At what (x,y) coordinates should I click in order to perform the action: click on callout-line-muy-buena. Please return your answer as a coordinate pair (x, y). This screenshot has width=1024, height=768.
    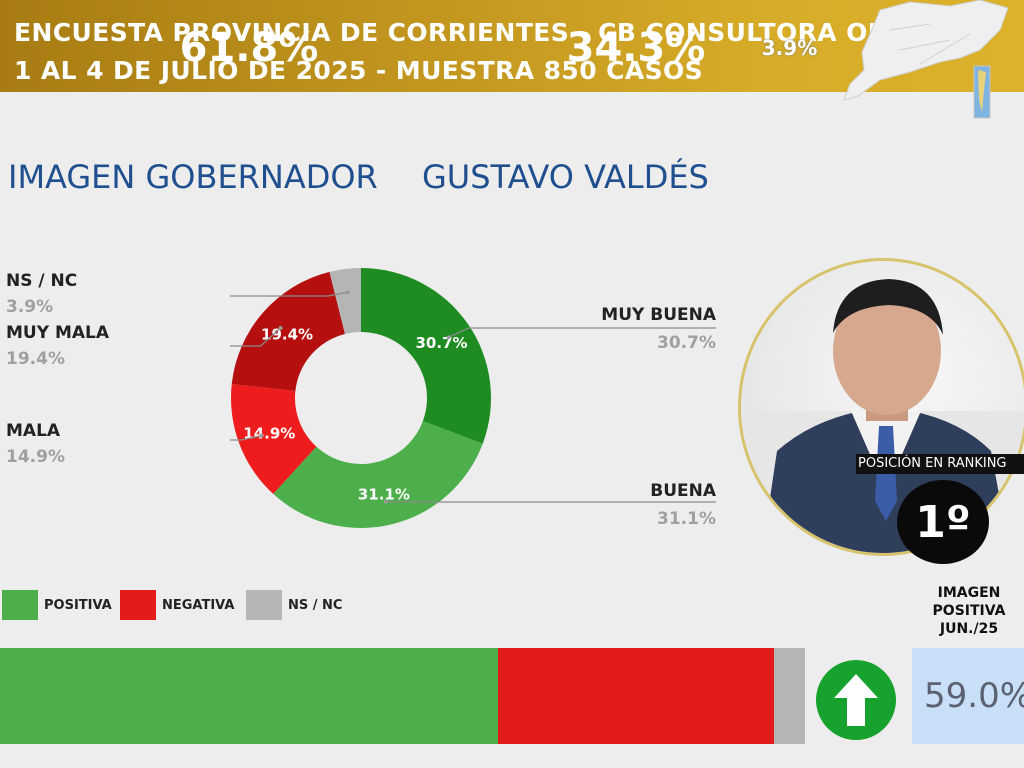
    Looking at the image, I should click on (582, 332).